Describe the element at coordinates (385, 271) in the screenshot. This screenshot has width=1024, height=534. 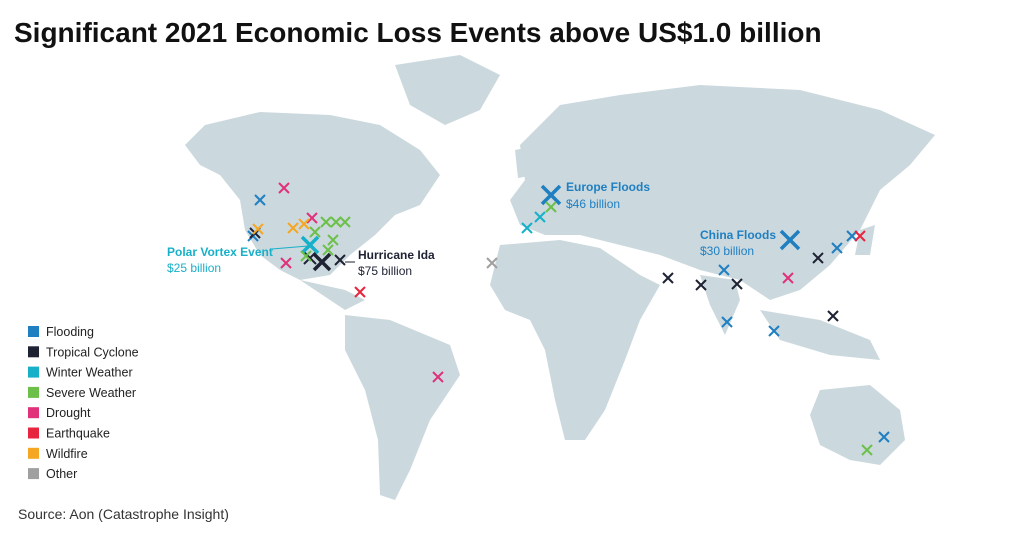
I see `annotation-loss: $75 billion` at that location.